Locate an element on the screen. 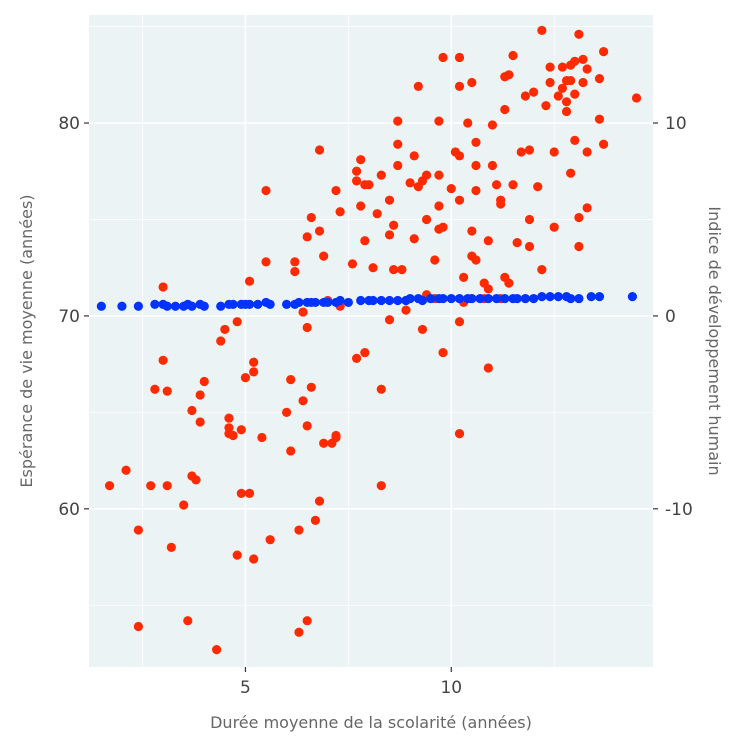 The height and width of the screenshot is (750, 750). y-axis-left-title: Espérance de vie moyenne (années) is located at coordinates (26, 340).